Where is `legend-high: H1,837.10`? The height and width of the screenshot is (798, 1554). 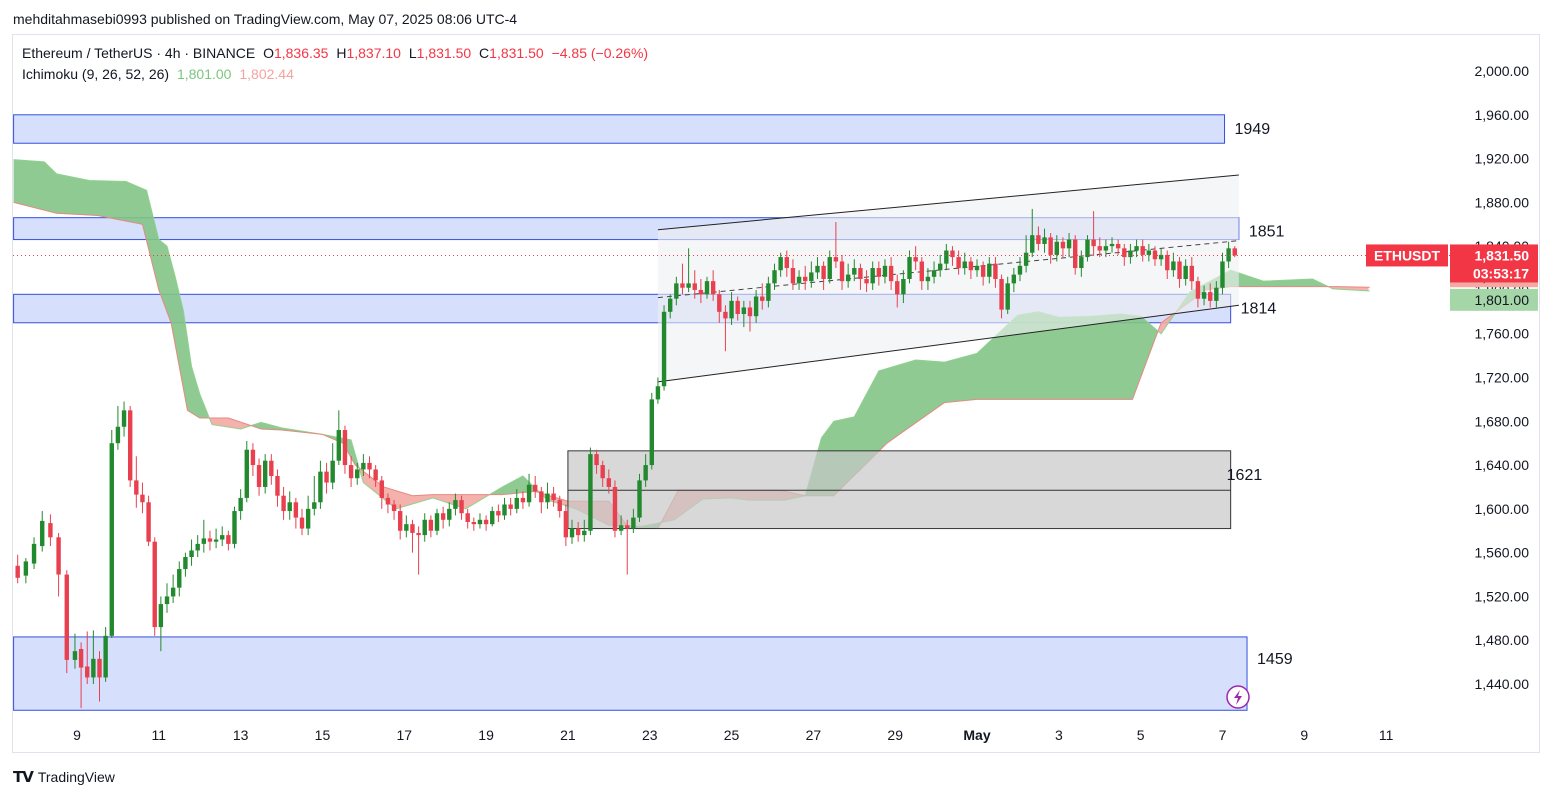
legend-high: H1,837.10 is located at coordinates (368, 53).